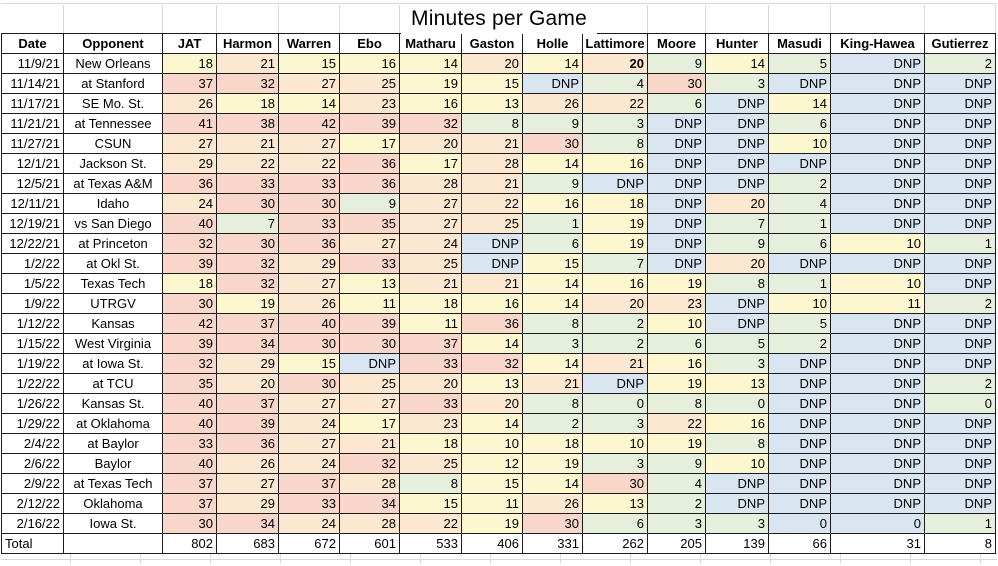 The image size is (998, 566). What do you see at coordinates (247, 163) in the screenshot?
I see `cell-minutes-harmon: 22` at bounding box center [247, 163].